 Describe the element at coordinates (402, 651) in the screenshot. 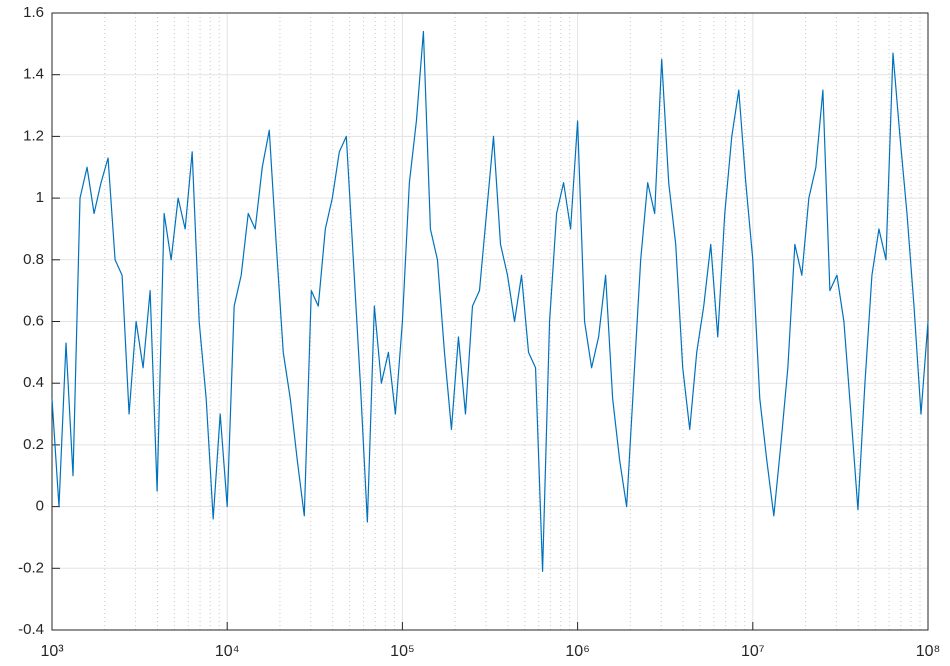

I see `x-tick-label: 10⁵` at that location.